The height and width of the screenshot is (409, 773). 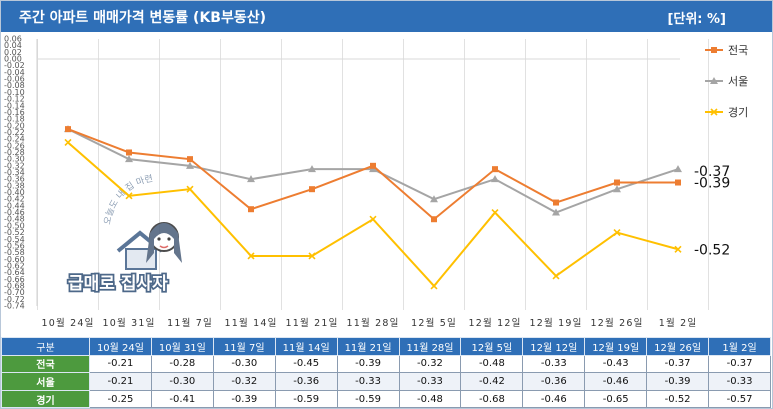 I want to click on table-cell: -0.43, so click(x=616, y=364).